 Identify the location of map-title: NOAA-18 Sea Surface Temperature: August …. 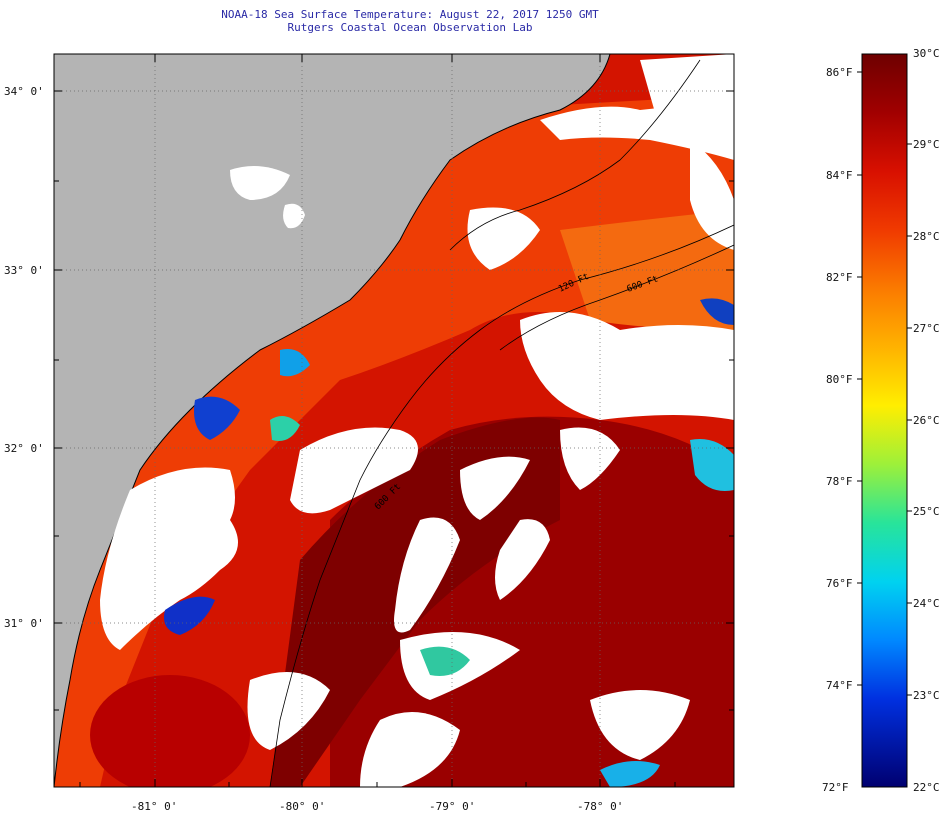
(410, 14).